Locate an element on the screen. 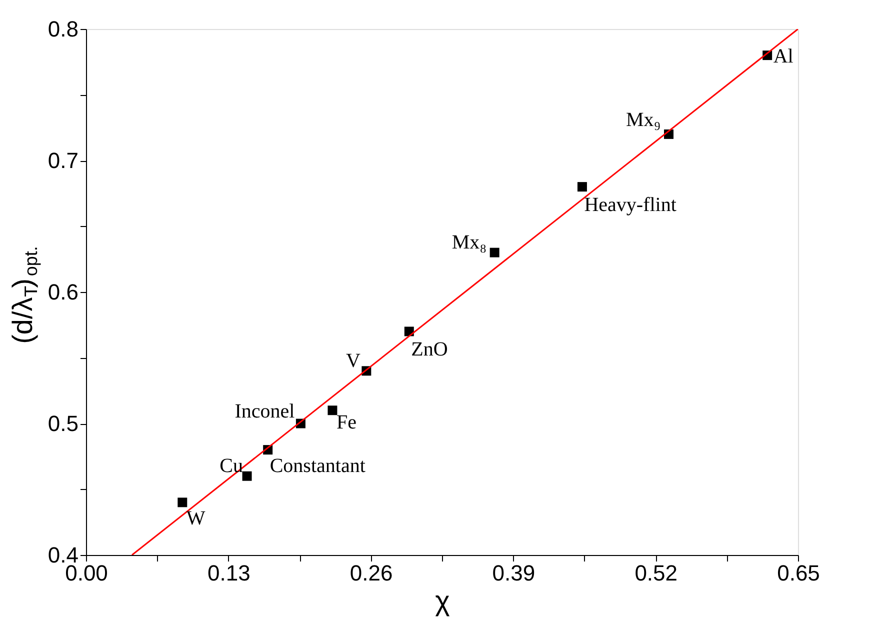 The image size is (883, 619). x-tick-label: 0.39 is located at coordinates (514, 573).